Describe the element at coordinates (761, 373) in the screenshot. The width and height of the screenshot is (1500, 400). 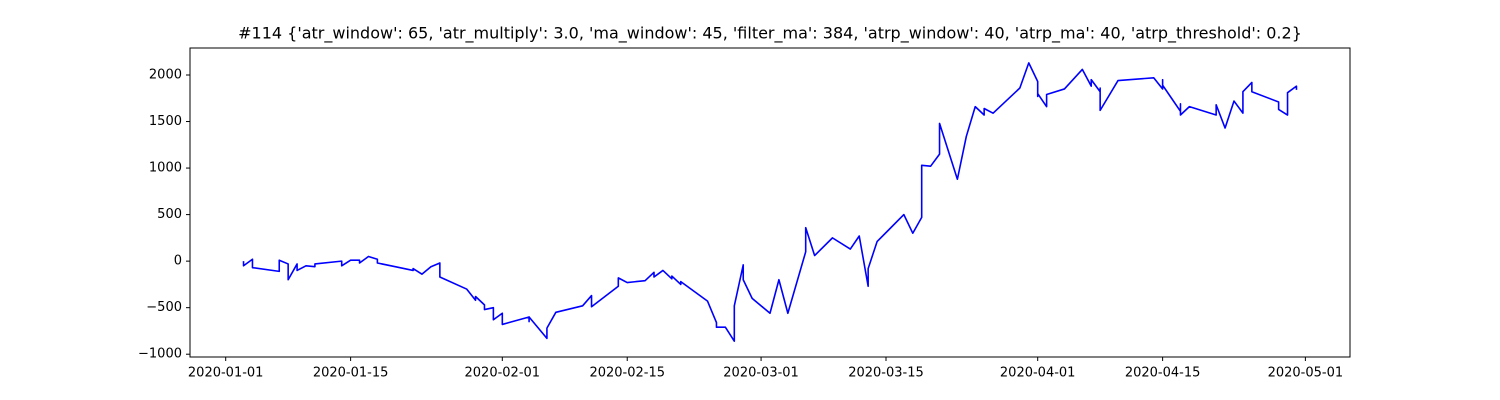
I see `x-tick-label: 2020-03-01` at that location.